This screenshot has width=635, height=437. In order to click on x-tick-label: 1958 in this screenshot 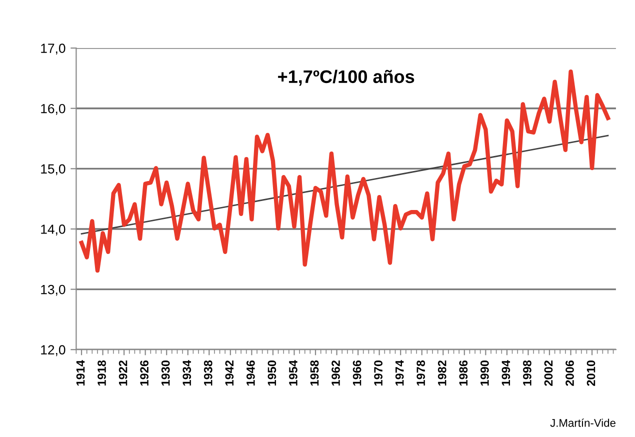, I will do `click(314, 373)`.